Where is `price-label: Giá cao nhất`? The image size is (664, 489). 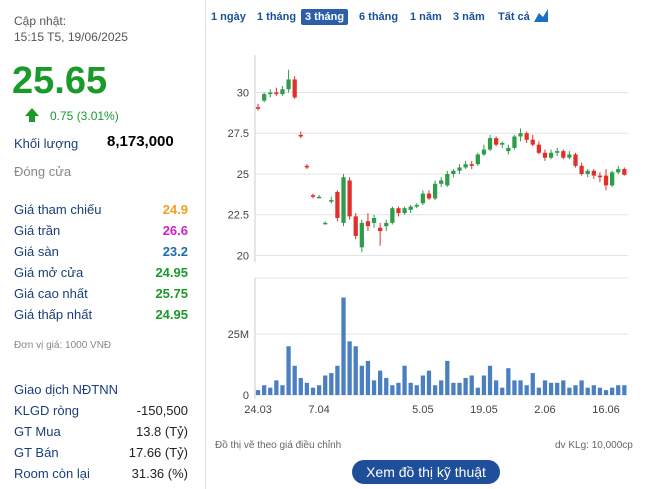
price-label: Giá cao nhất is located at coordinates (51, 293).